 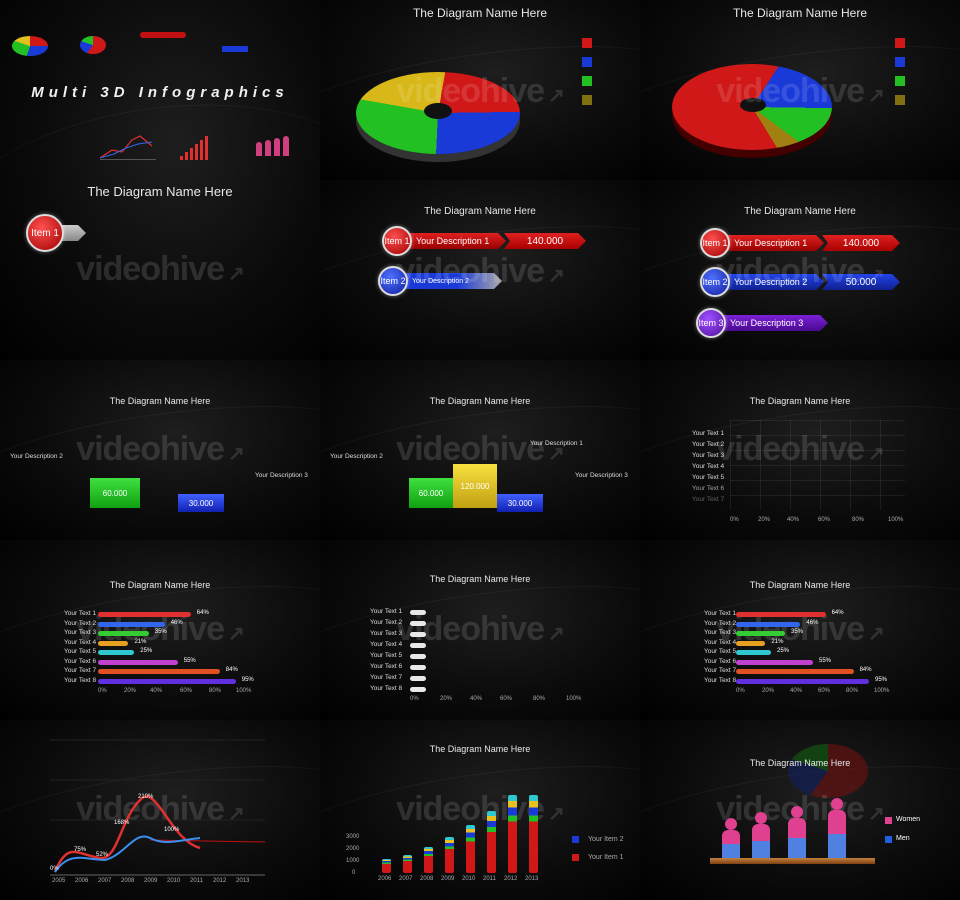 What do you see at coordinates (235, 49) in the screenshot?
I see `mini-bar` at bounding box center [235, 49].